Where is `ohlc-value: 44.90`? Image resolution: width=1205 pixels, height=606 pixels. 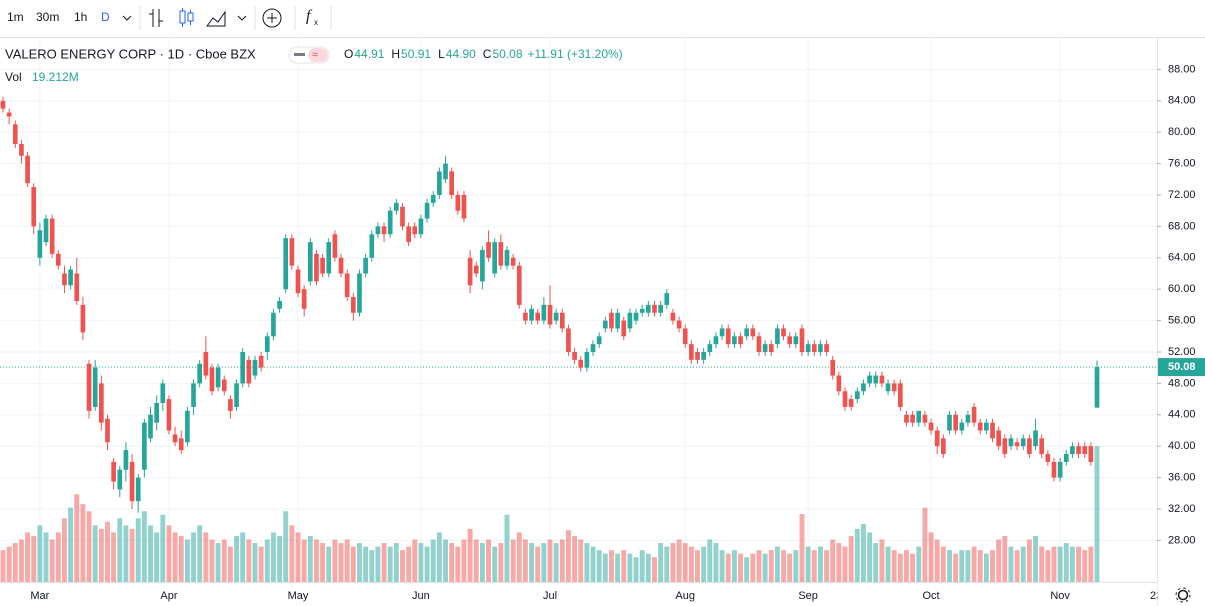
ohlc-value: 44.90 is located at coordinates (461, 54).